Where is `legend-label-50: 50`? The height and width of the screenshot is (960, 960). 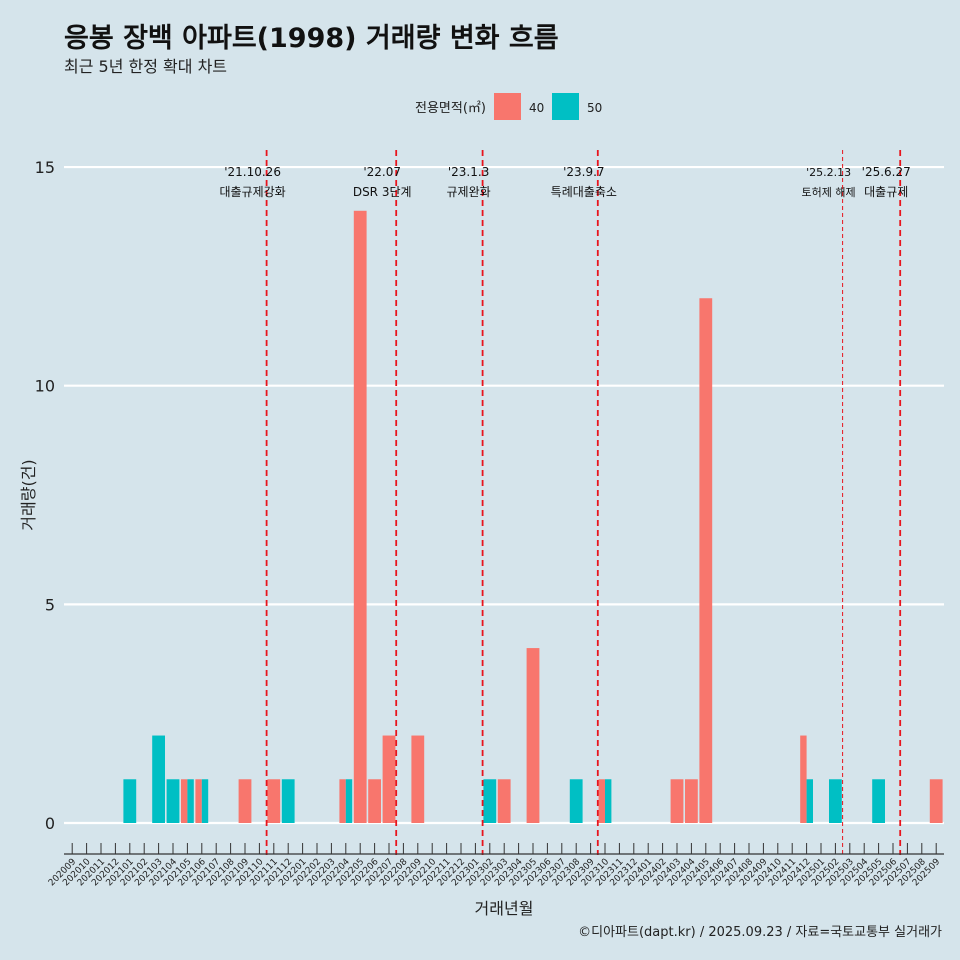 legend-label-50: 50 is located at coordinates (594, 108).